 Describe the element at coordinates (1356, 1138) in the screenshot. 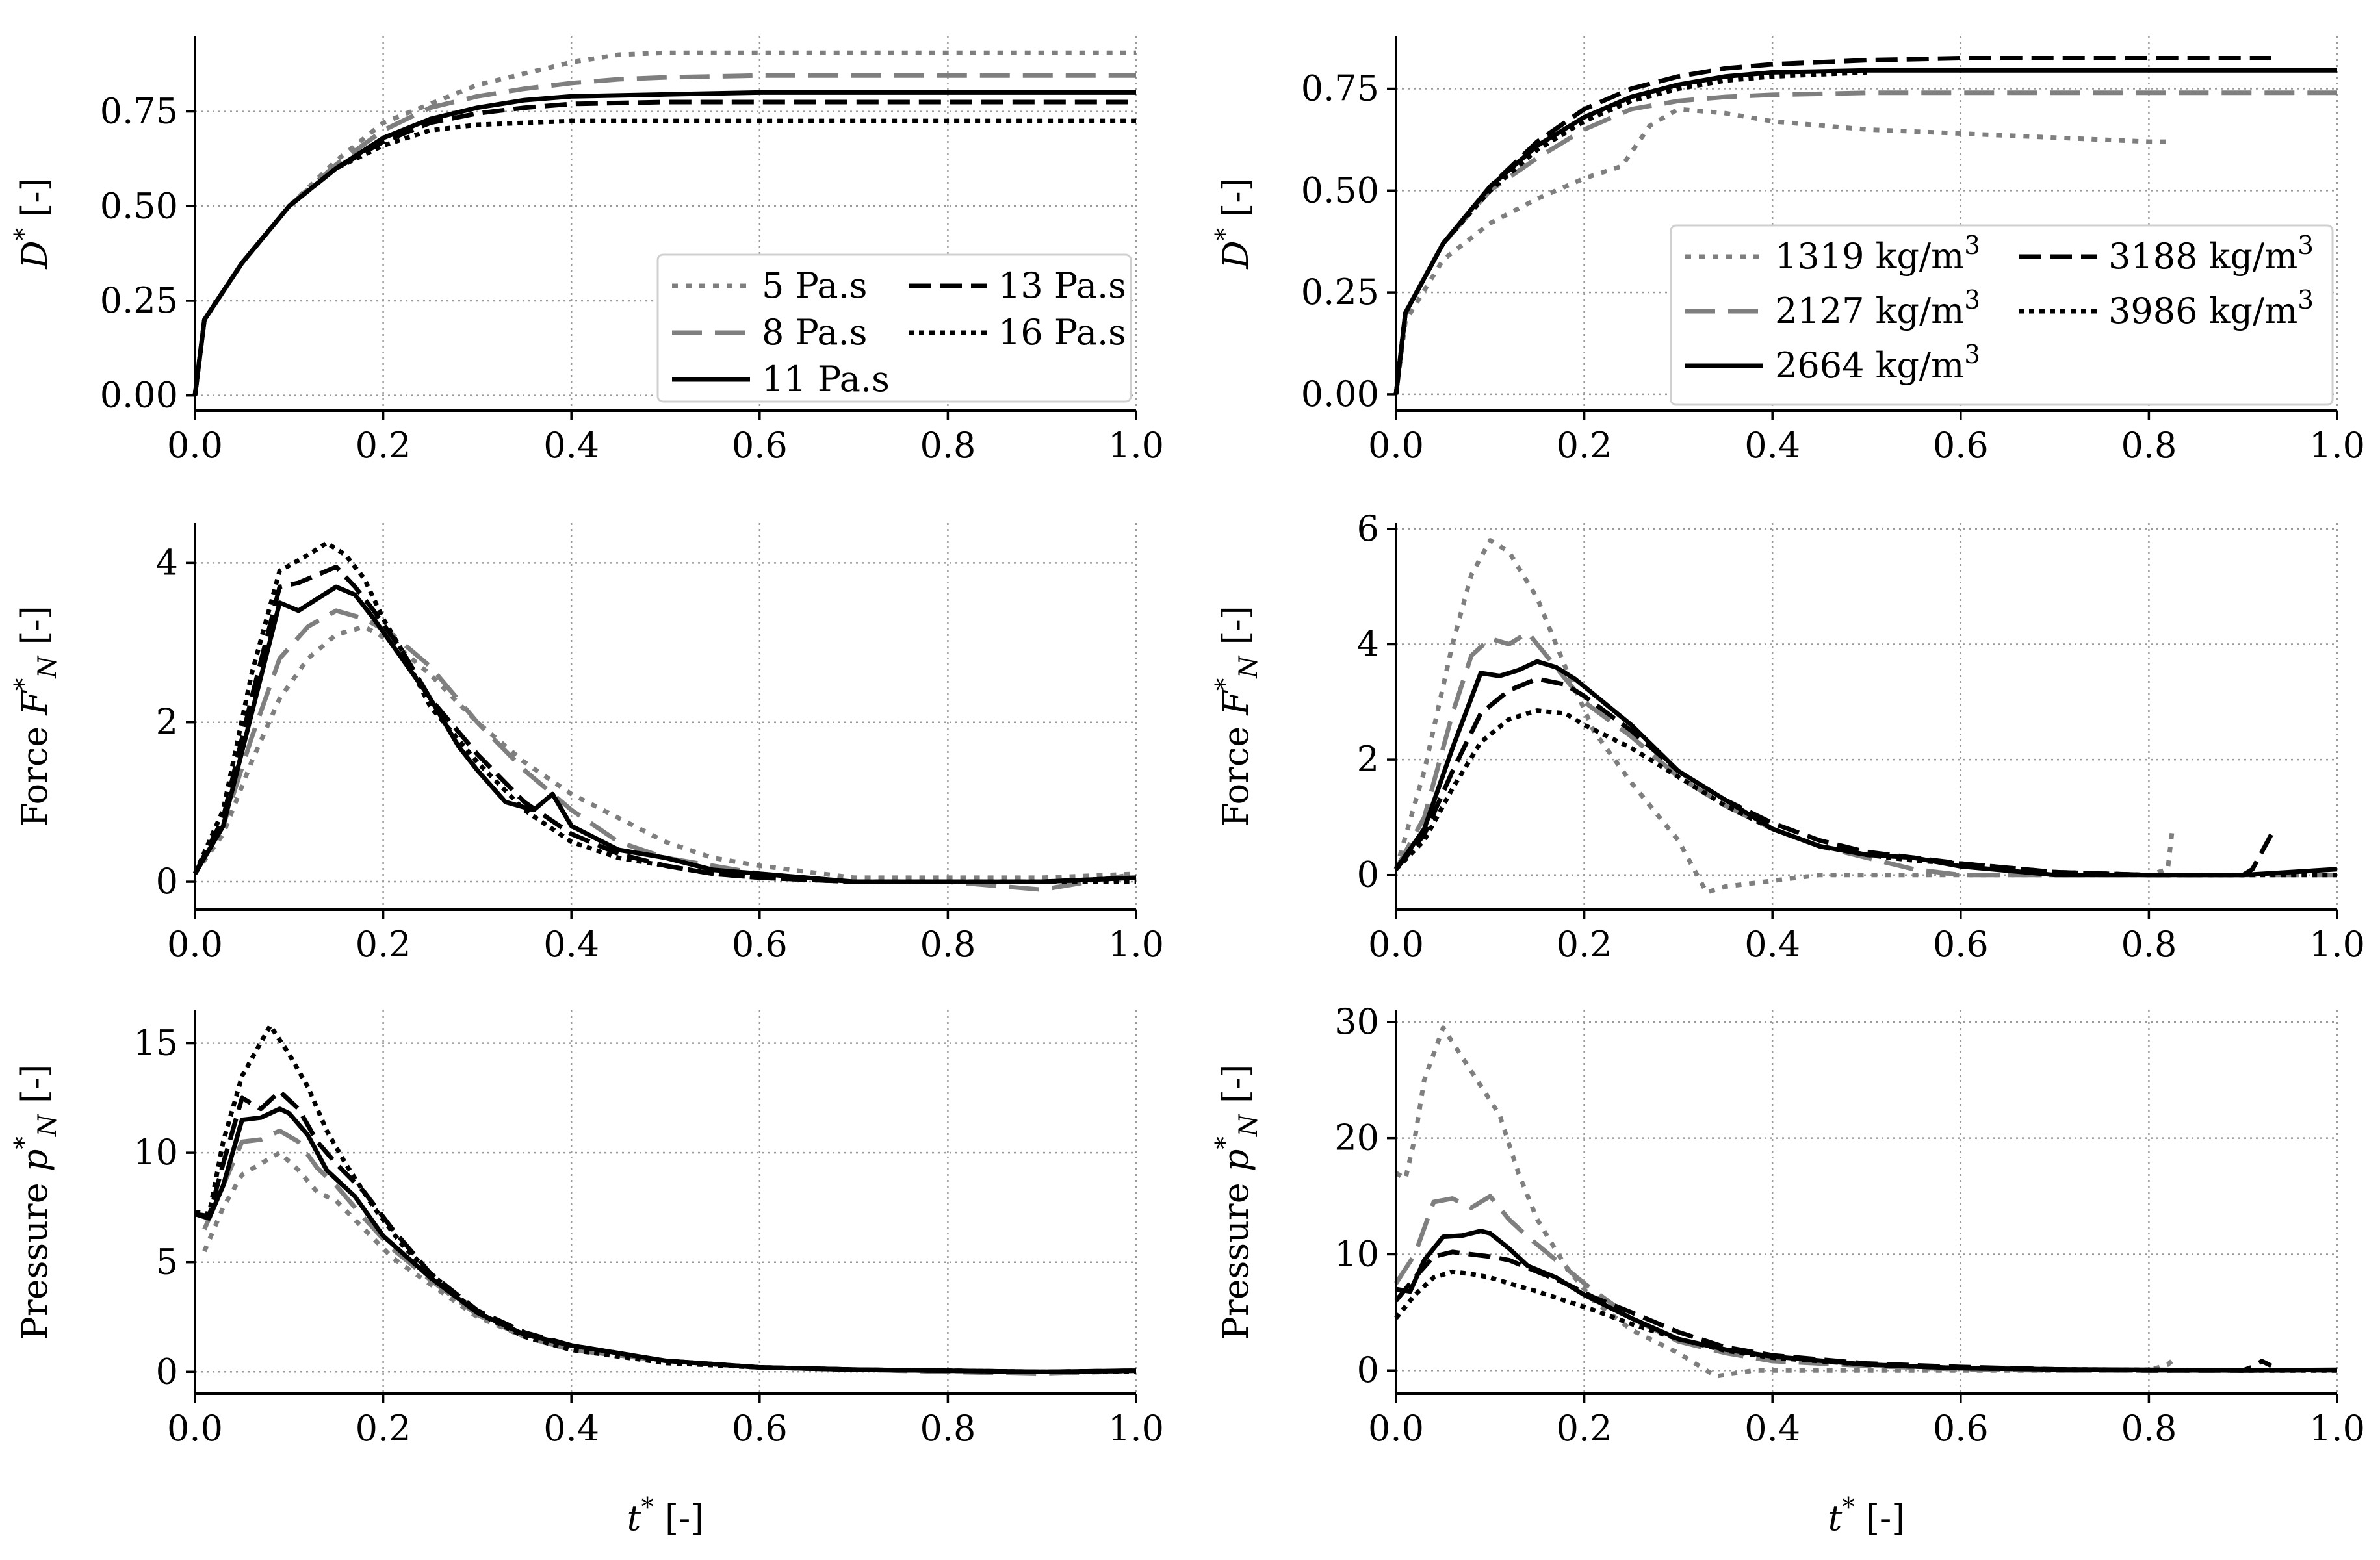

I see `y-tick-label: 20` at that location.